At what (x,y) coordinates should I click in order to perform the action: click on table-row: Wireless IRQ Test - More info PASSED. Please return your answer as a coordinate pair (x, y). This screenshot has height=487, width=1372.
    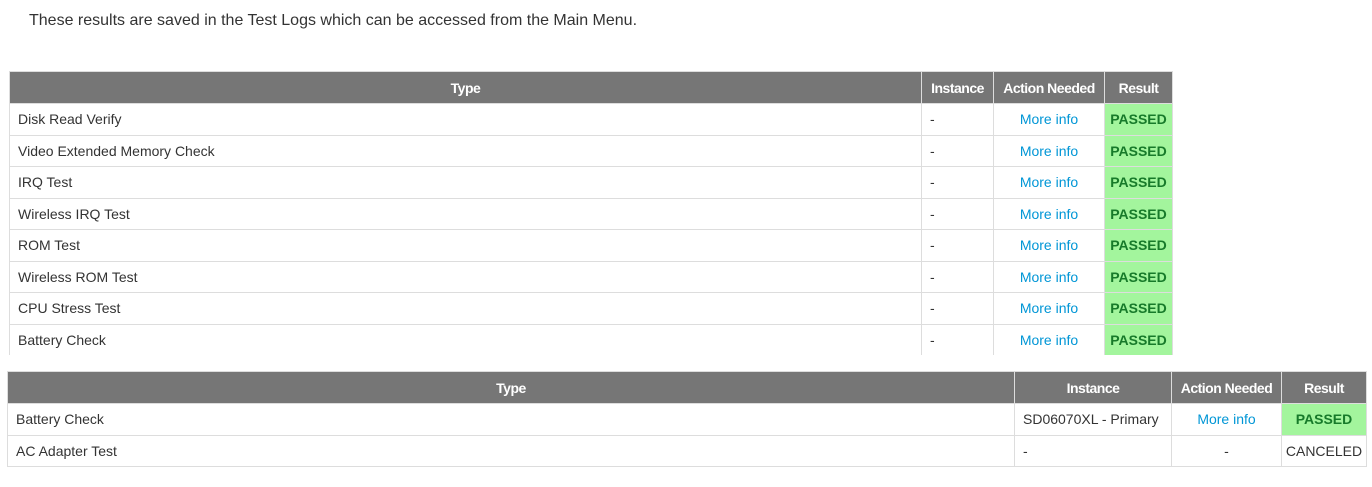
    Looking at the image, I should click on (591, 213).